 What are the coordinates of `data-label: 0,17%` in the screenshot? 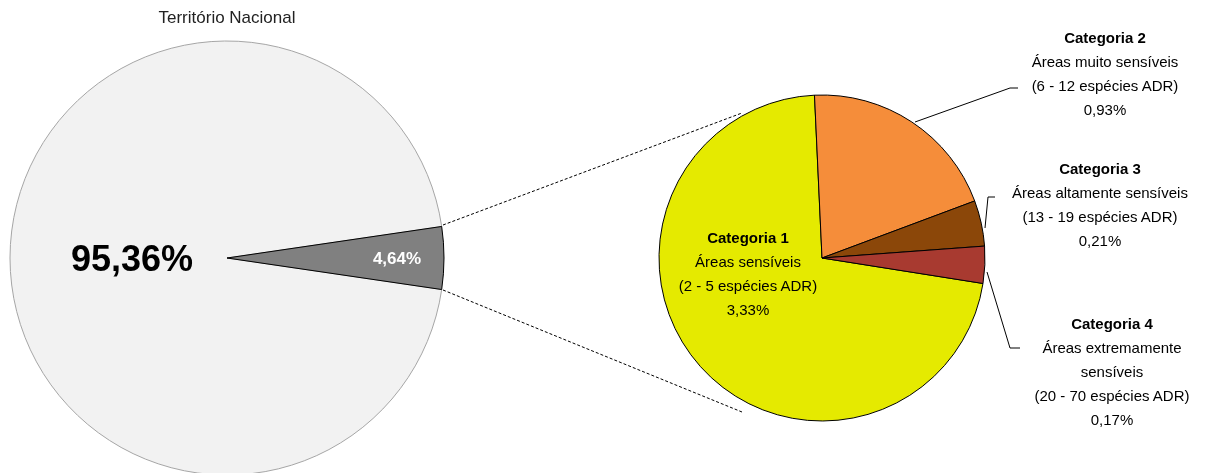 It's located at (1112, 419).